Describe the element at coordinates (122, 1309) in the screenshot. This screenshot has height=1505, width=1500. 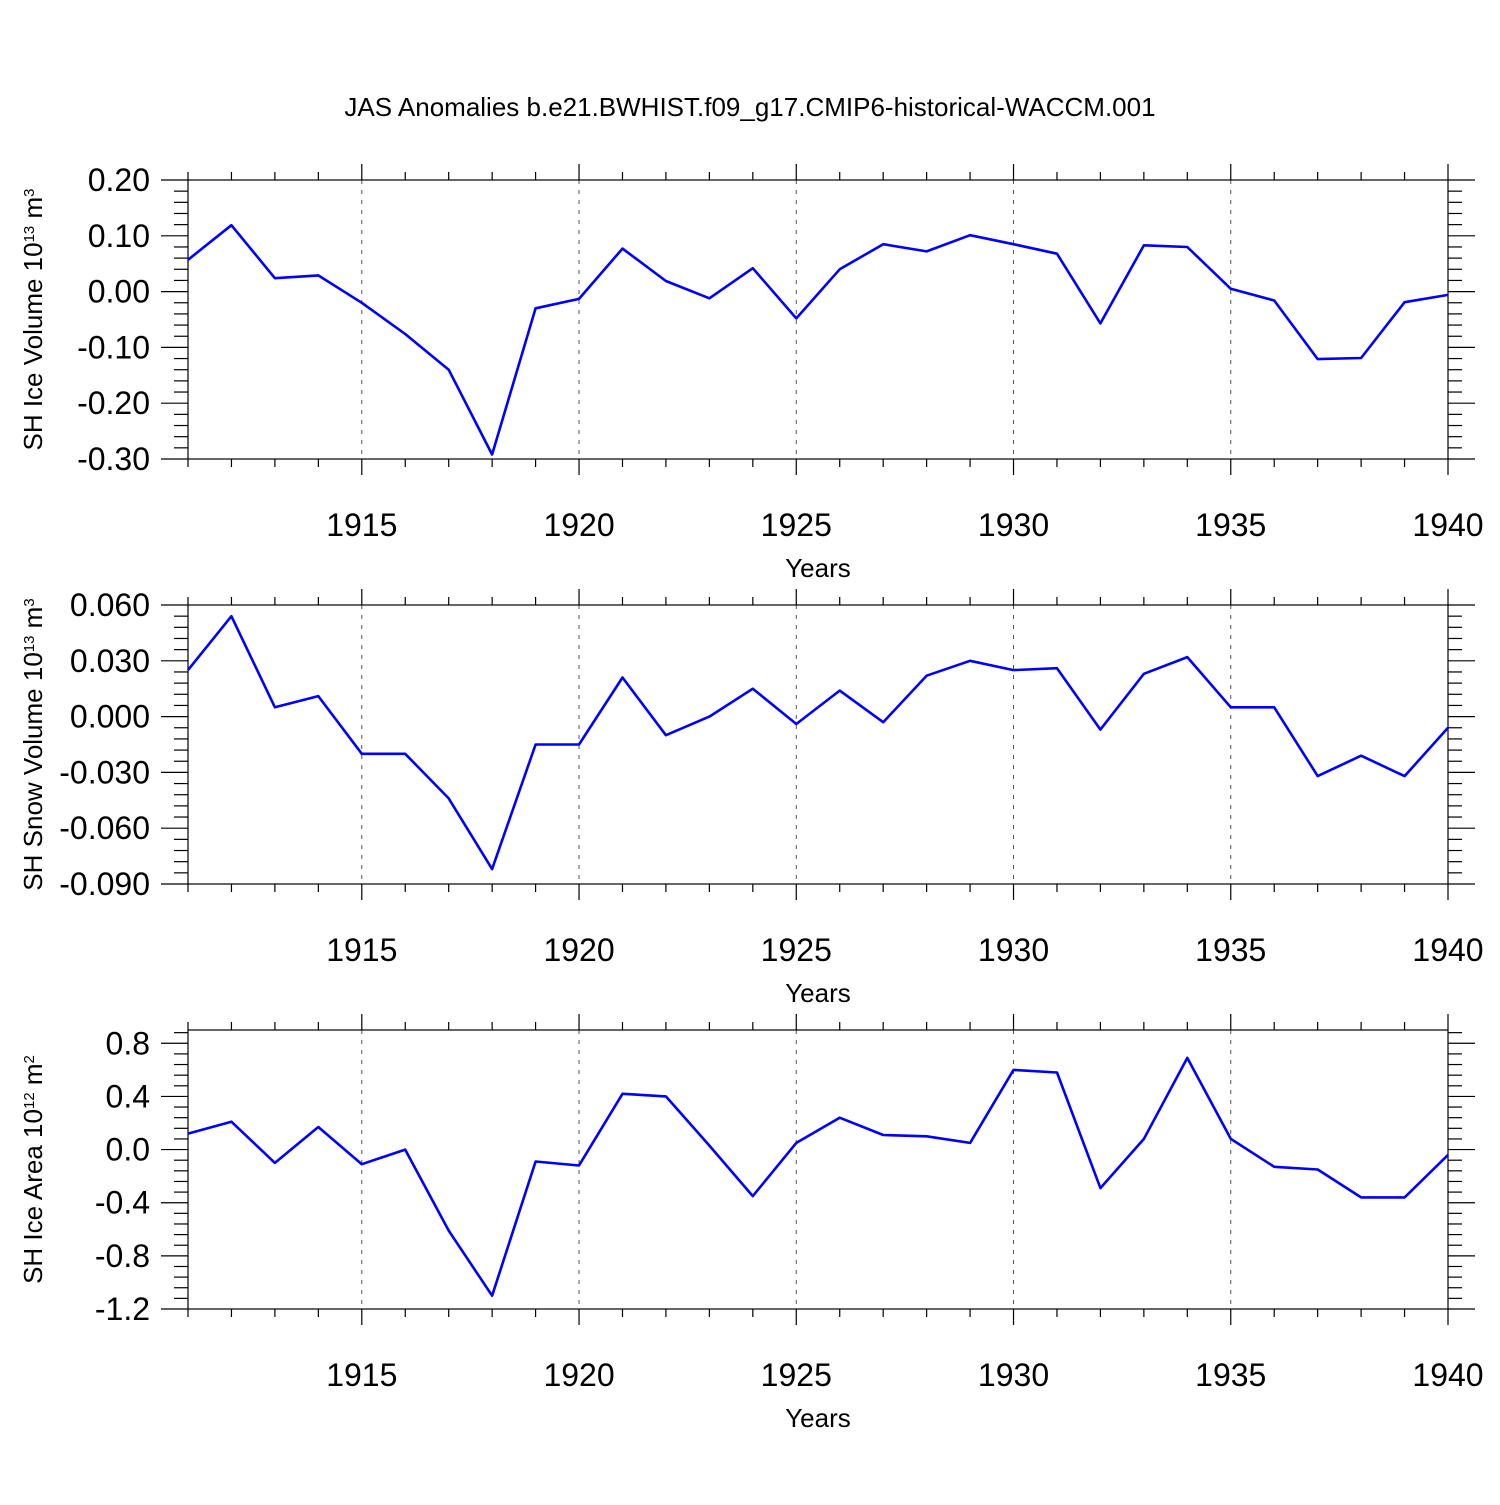
I see `y-tick-label: -1.2` at that location.